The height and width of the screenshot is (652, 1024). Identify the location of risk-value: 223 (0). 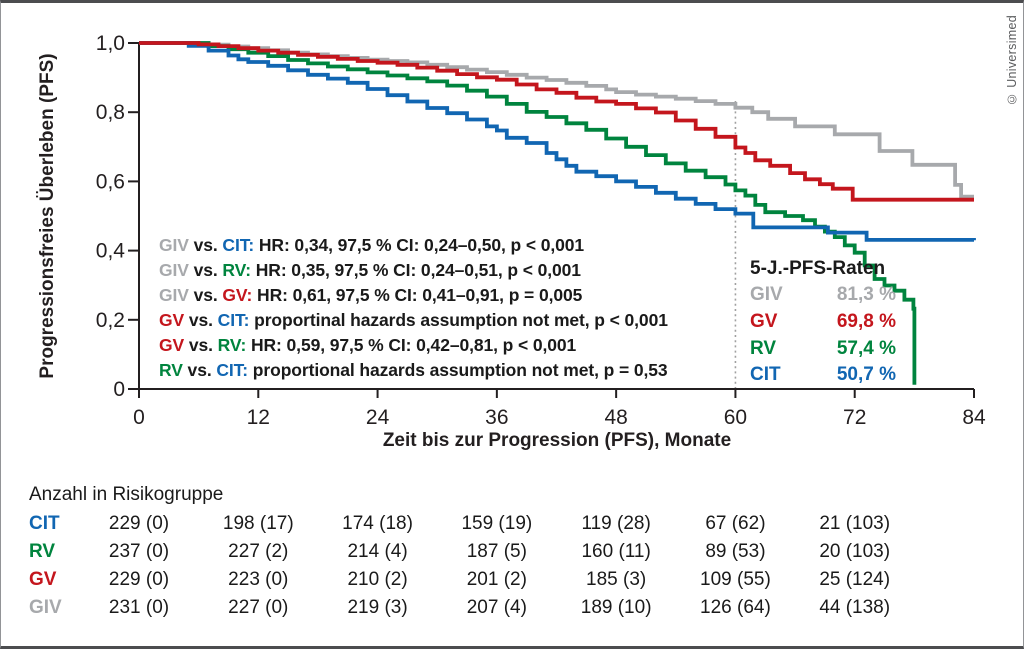
(258, 579).